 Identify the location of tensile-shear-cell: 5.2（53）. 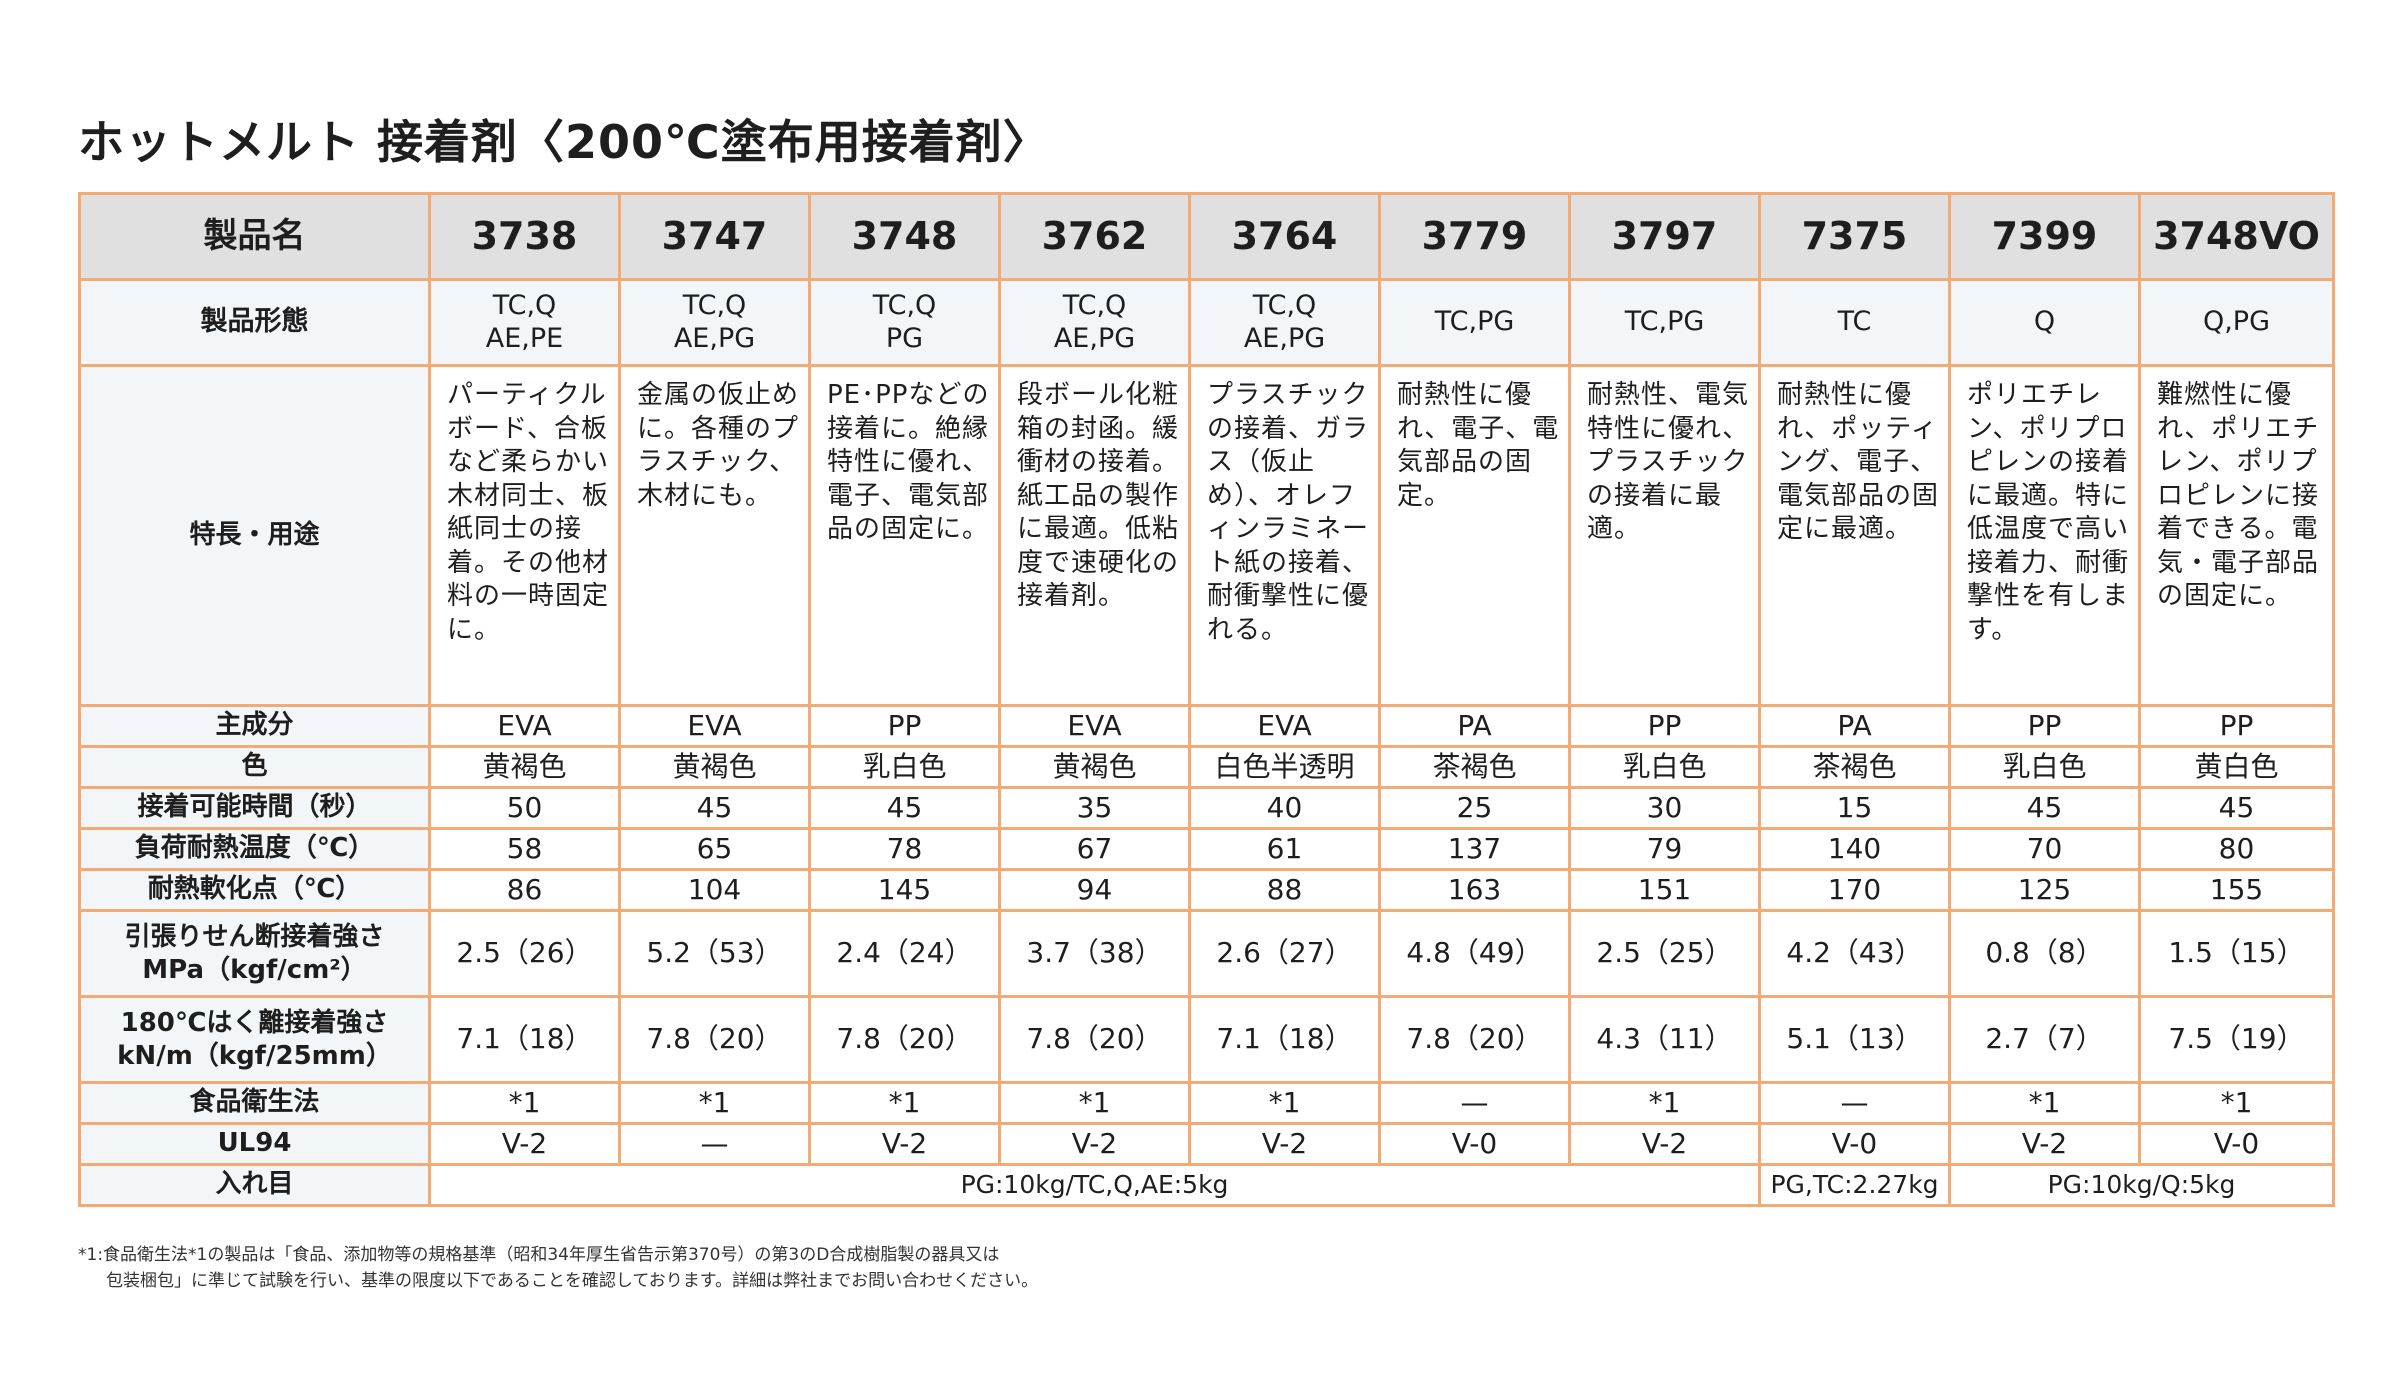
(714, 953).